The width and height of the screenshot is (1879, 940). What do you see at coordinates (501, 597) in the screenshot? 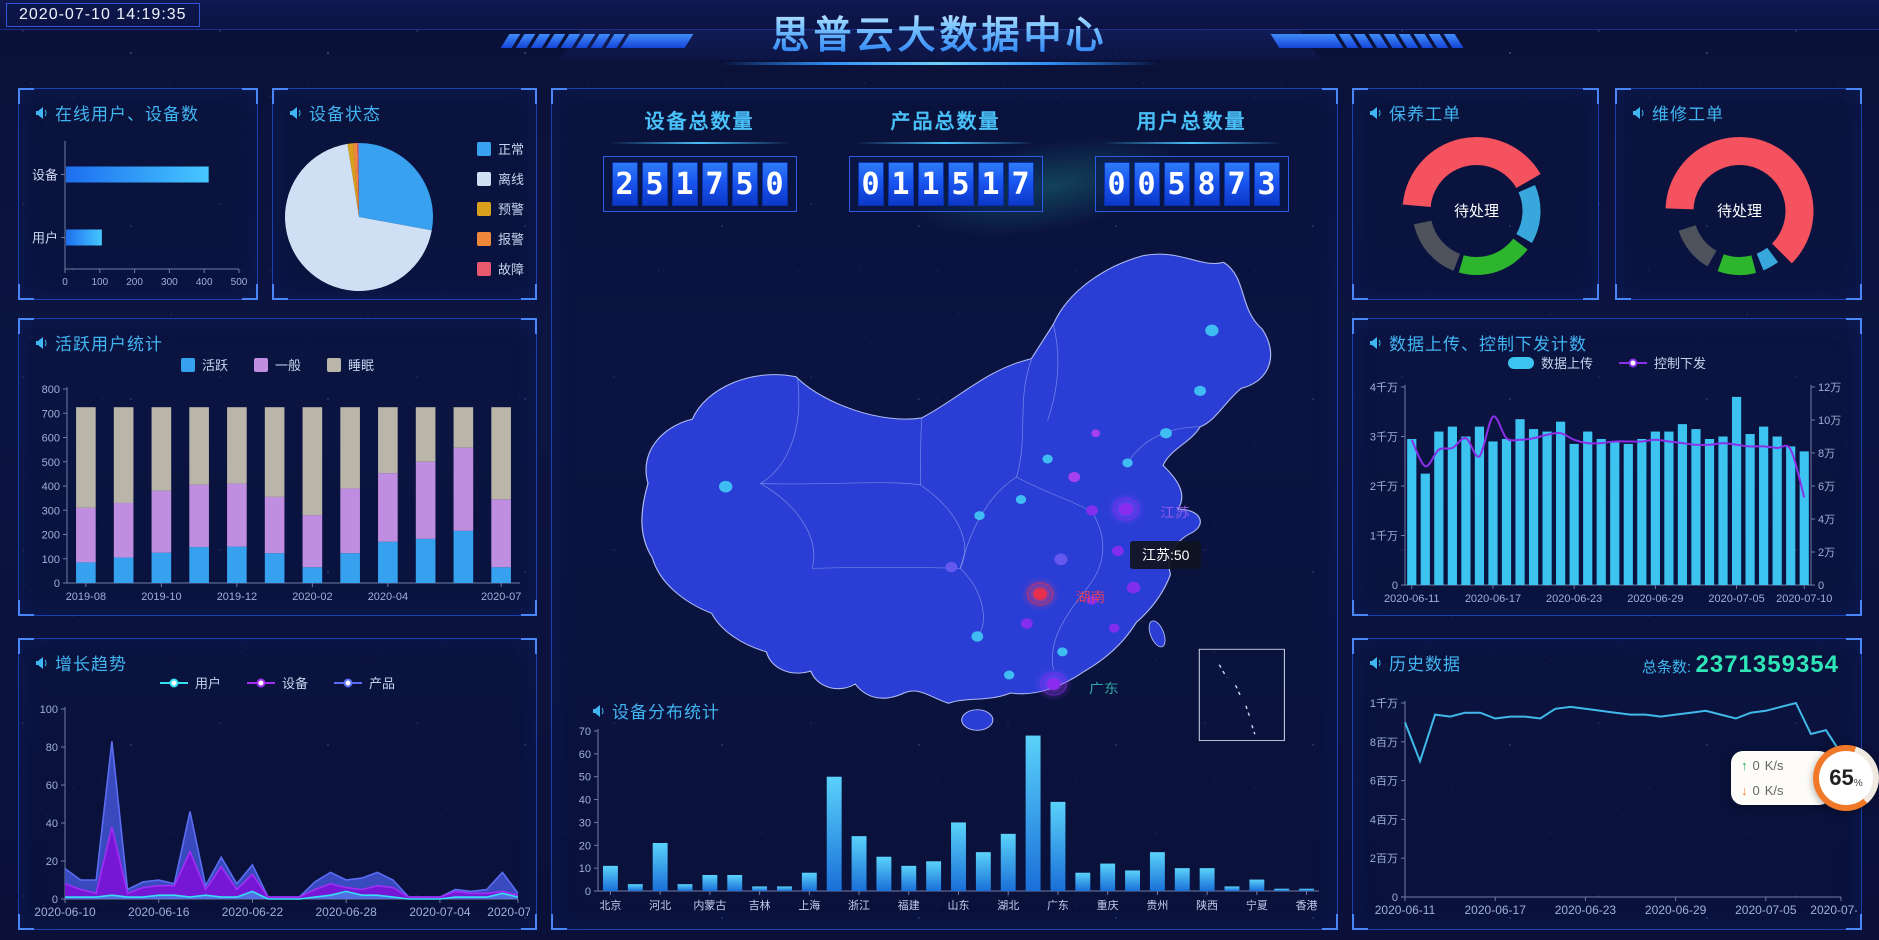
I see `svg-text: 2020-07` at bounding box center [501, 597].